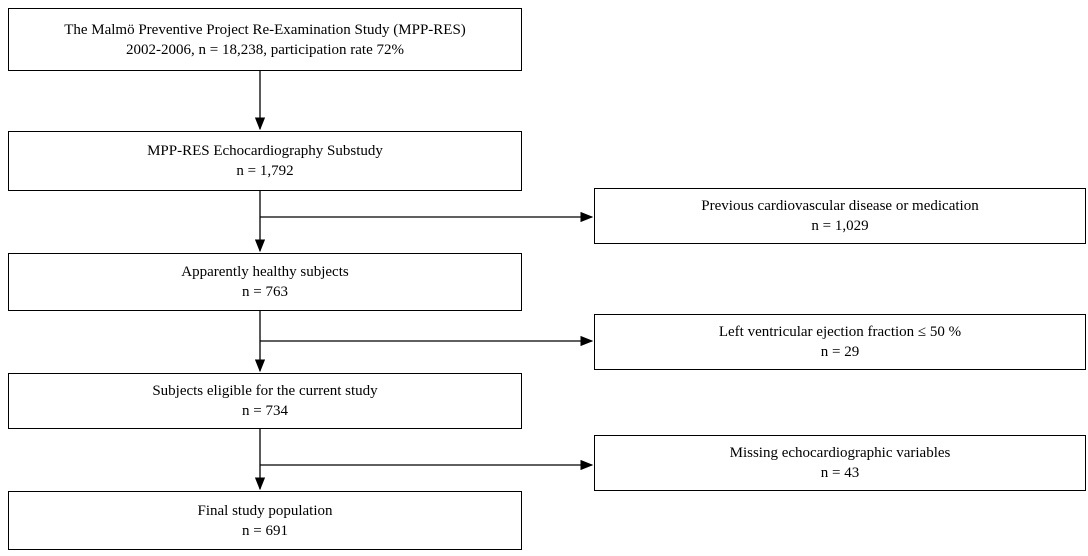 Image resolution: width=1088 pixels, height=556 pixels. I want to click on box-text: Subjects eligible for the current study, so click(265, 391).